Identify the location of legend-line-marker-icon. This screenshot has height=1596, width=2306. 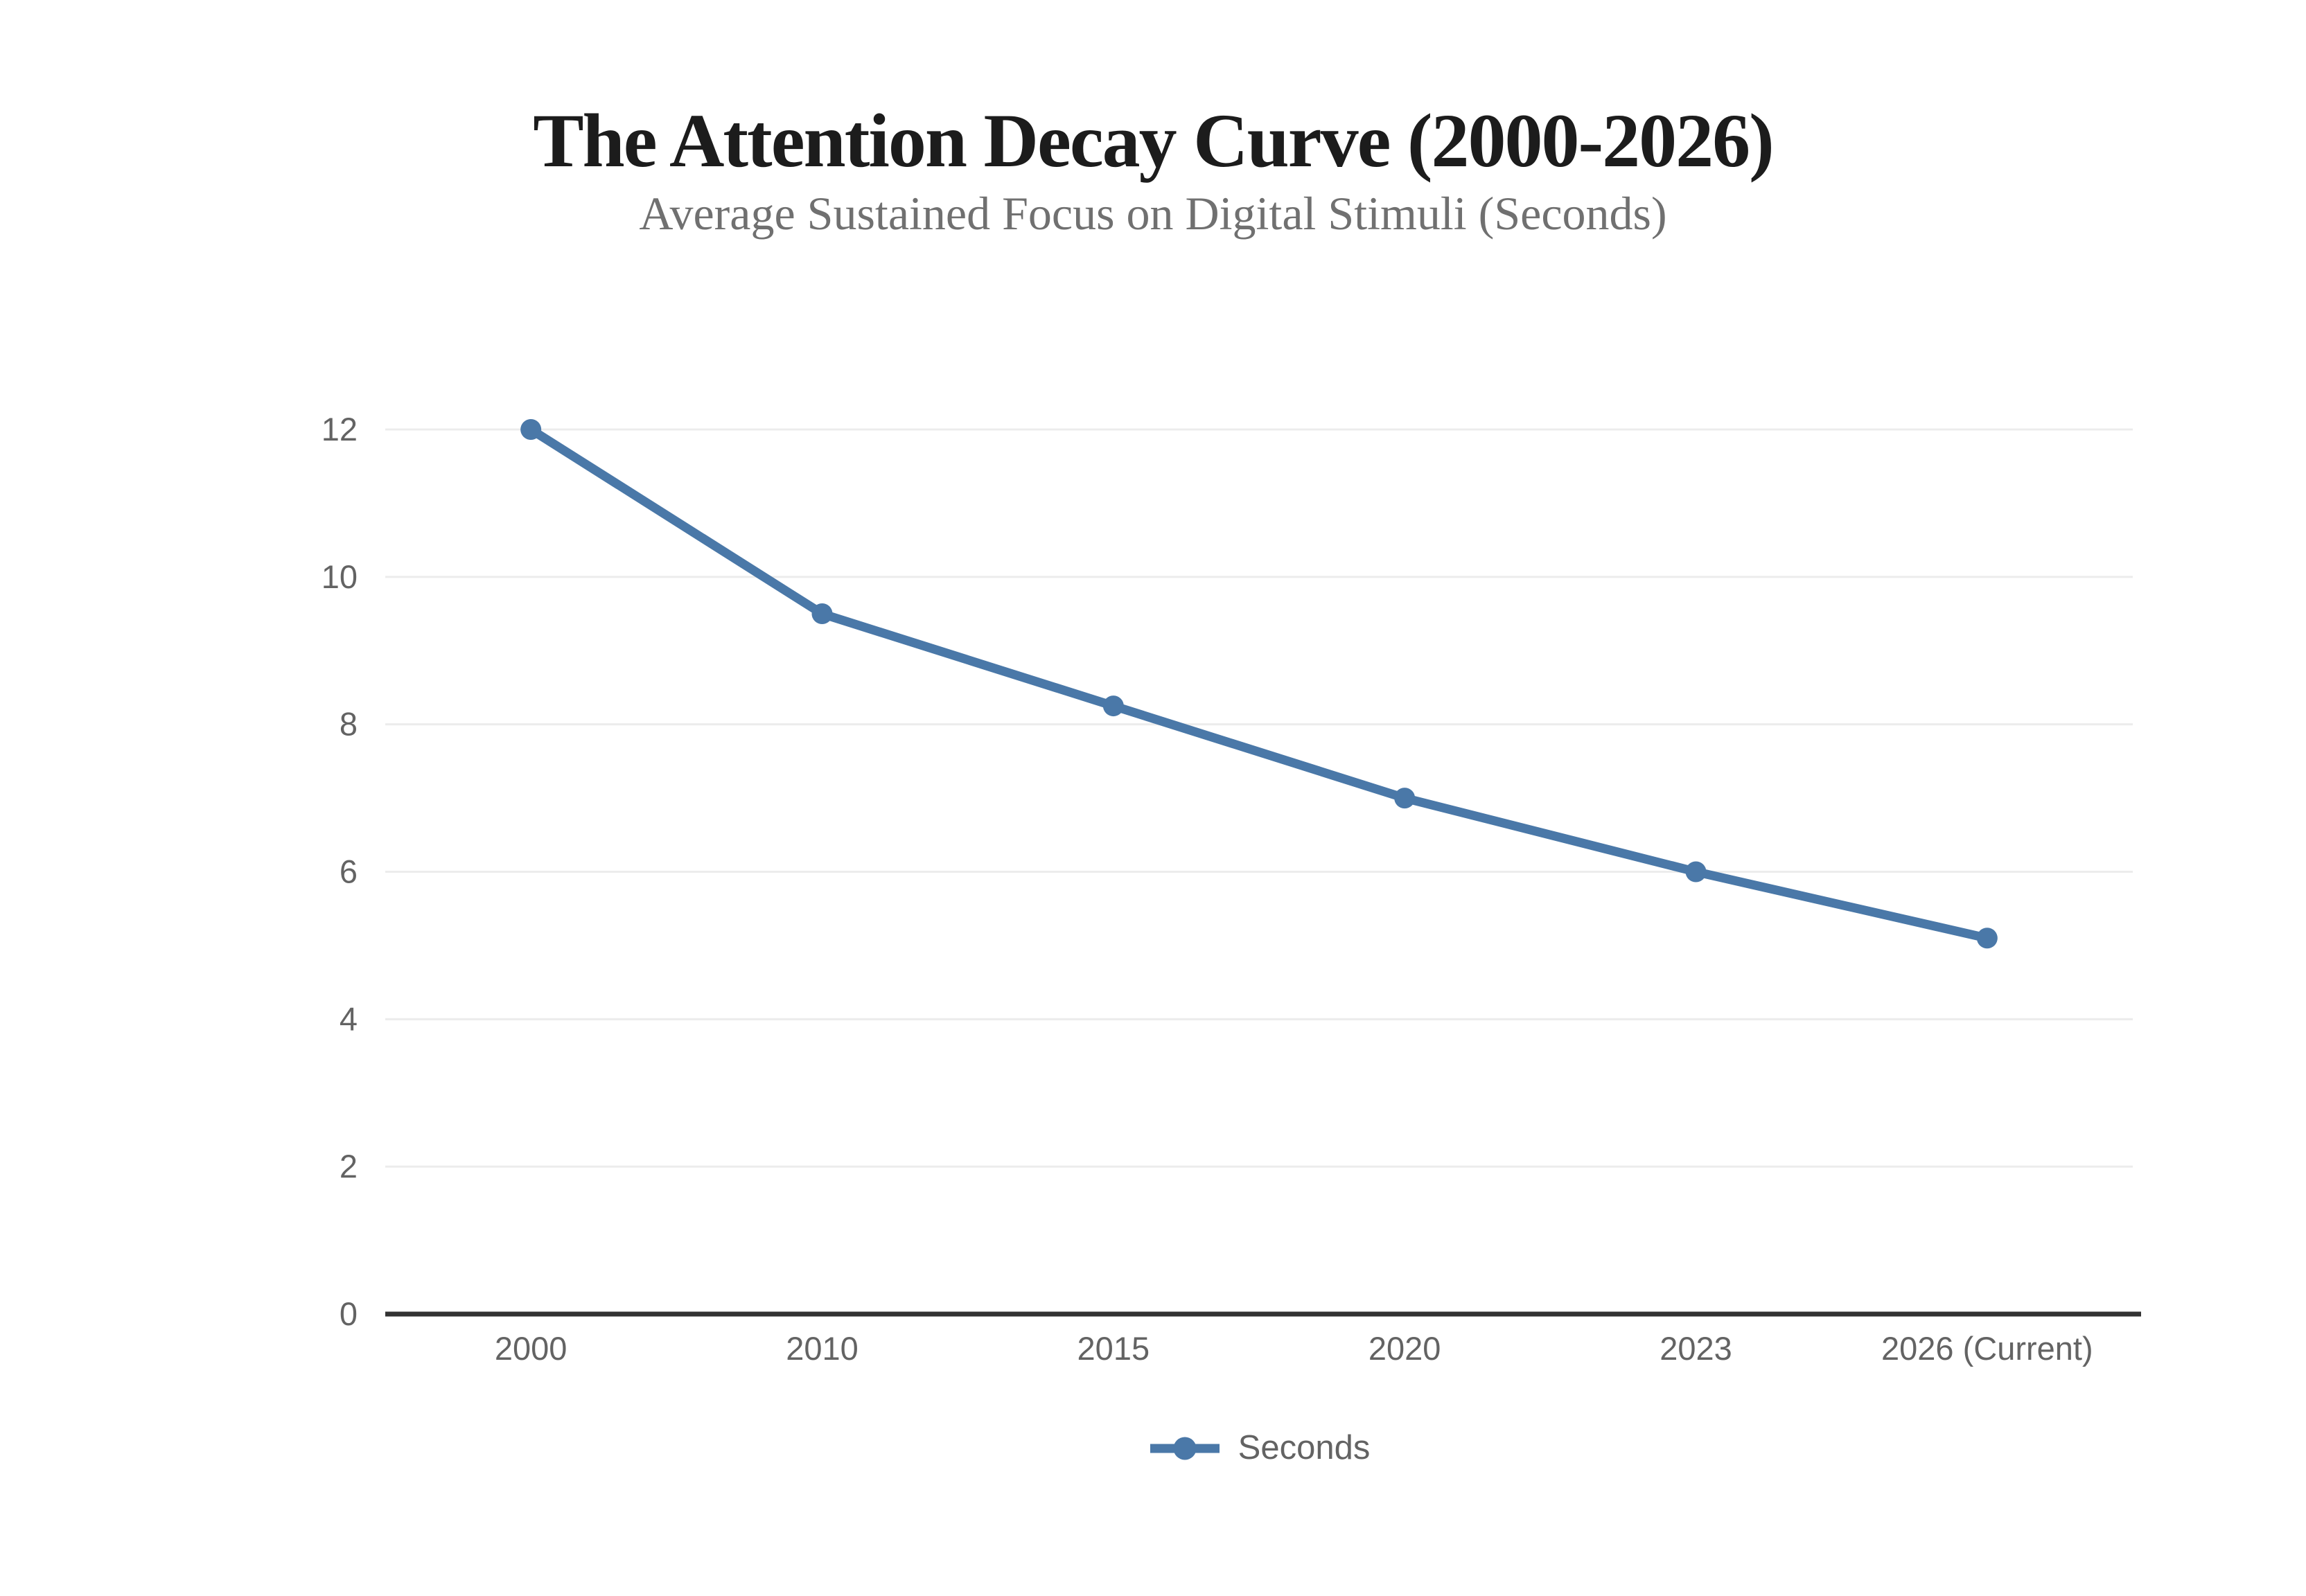
(1185, 1448).